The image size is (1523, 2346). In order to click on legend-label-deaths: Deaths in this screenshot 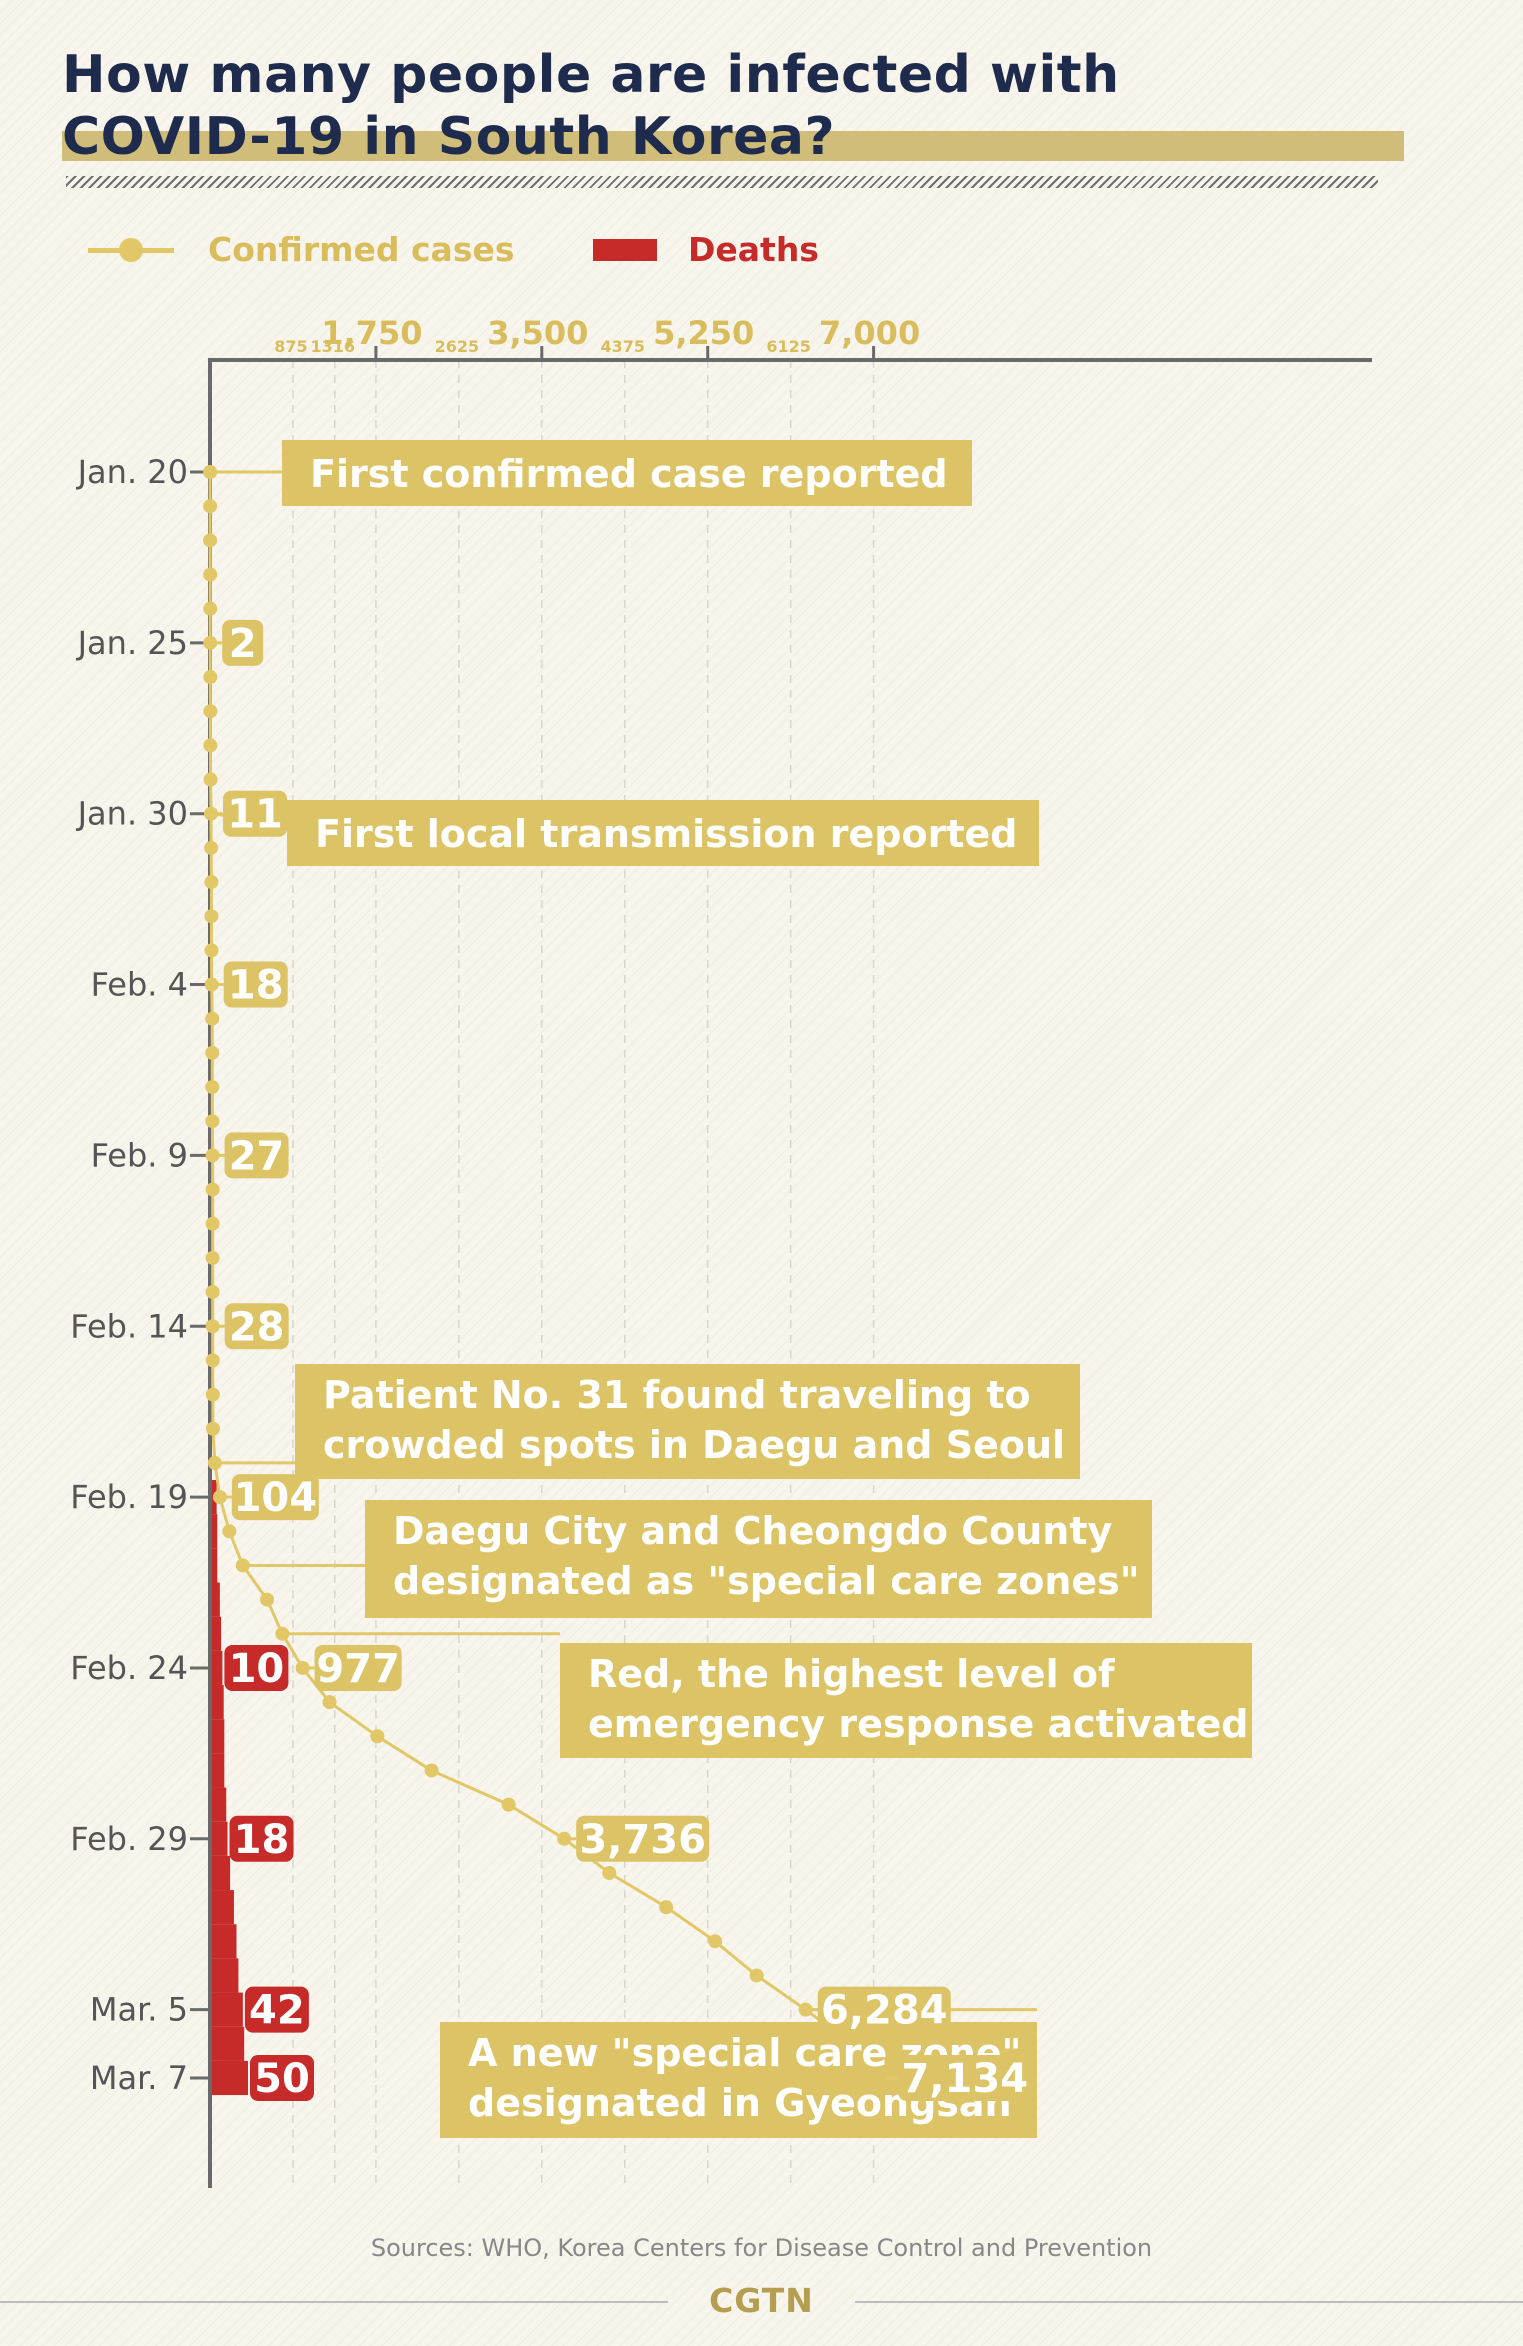, I will do `click(753, 249)`.